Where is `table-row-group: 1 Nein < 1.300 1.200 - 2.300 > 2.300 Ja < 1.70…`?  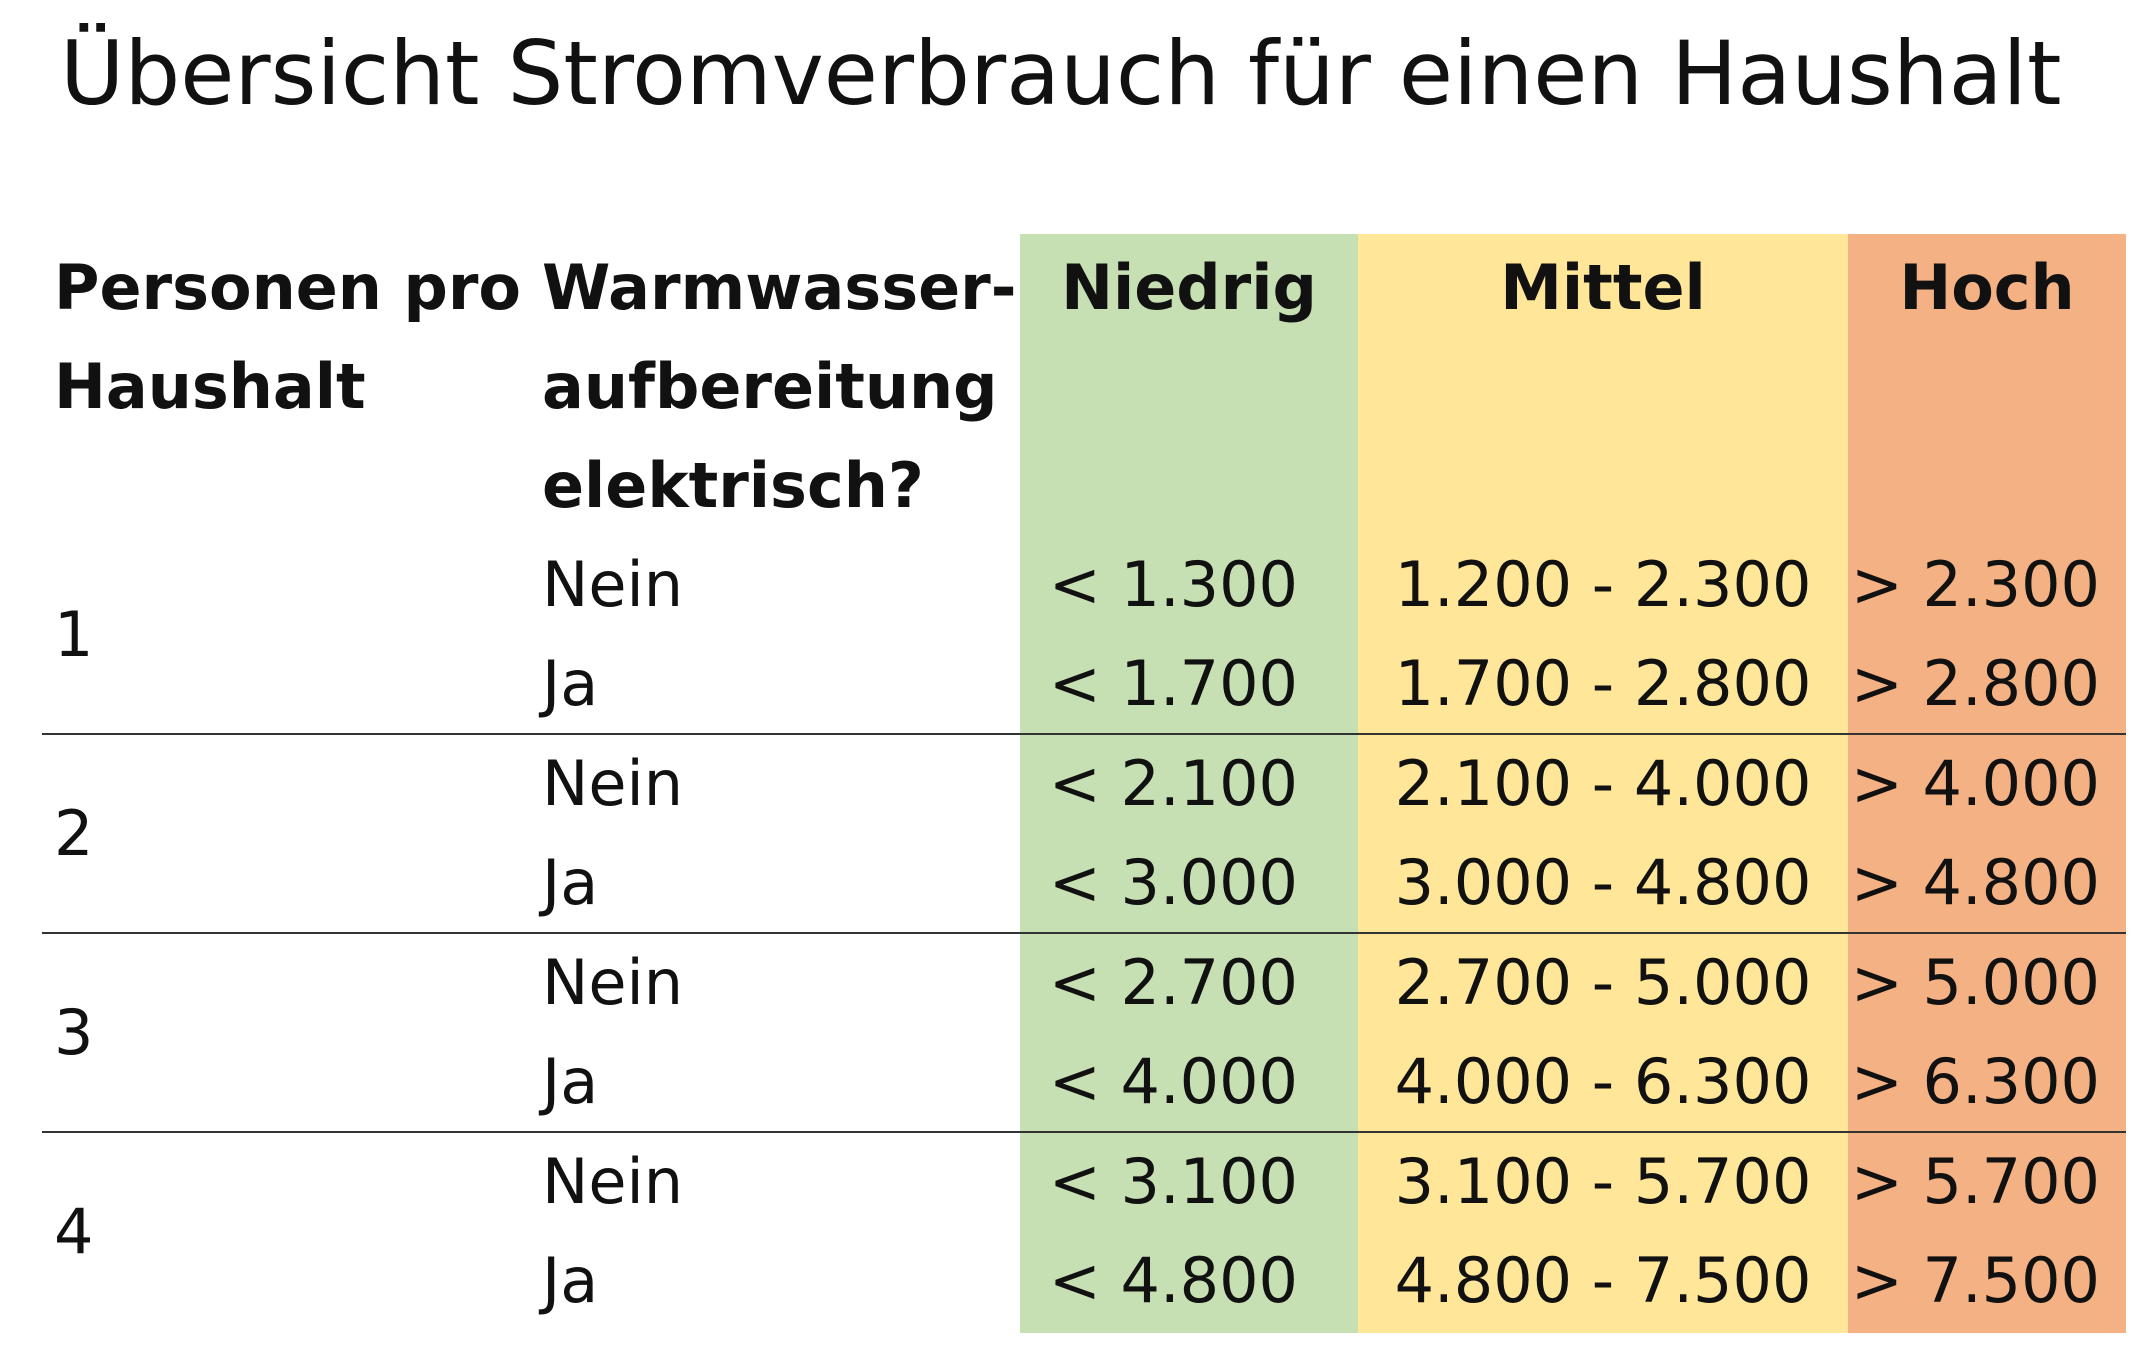
table-row-group: 1 Nein < 1.300 1.200 - 2.300 > 2.300 Ja < 1.70… is located at coordinates (1063, 634).